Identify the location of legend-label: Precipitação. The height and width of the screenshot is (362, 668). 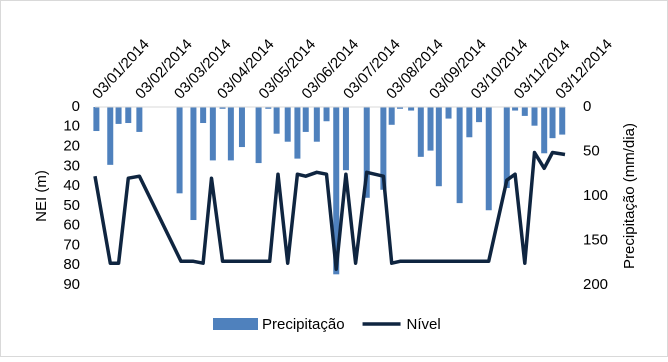
(303, 324).